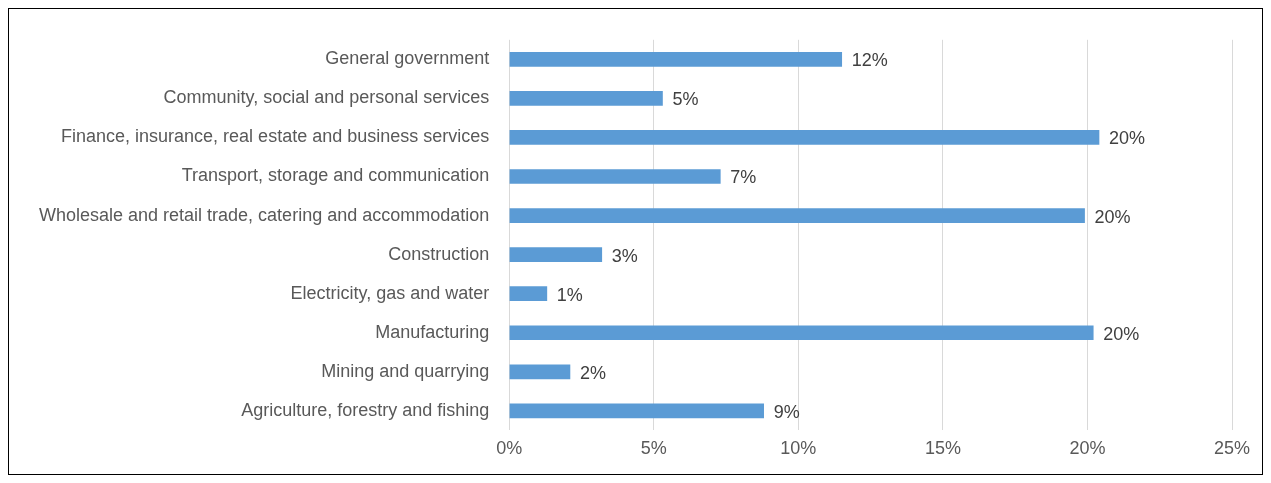 The width and height of the screenshot is (1271, 483). Describe the element at coordinates (1087, 448) in the screenshot. I see `x-tick-label: 20%` at that location.